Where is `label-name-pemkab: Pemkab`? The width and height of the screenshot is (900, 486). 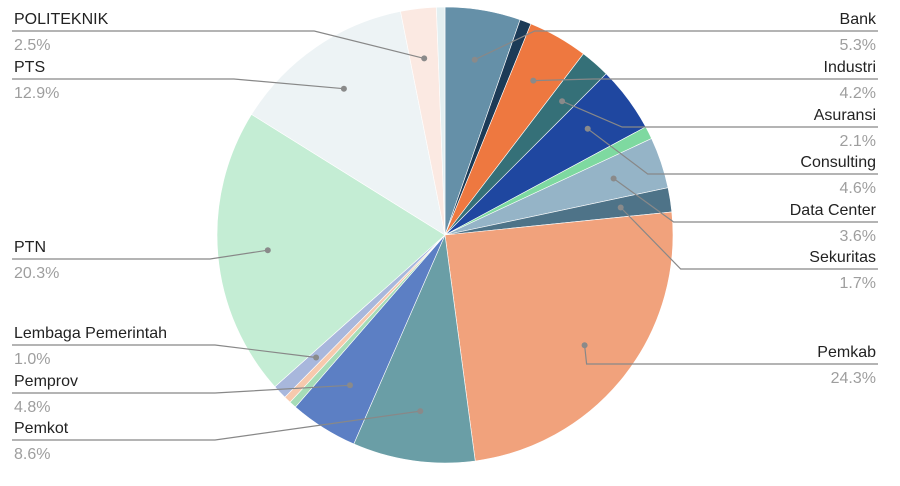
label-name-pemkab: Pemkab is located at coordinates (846, 352).